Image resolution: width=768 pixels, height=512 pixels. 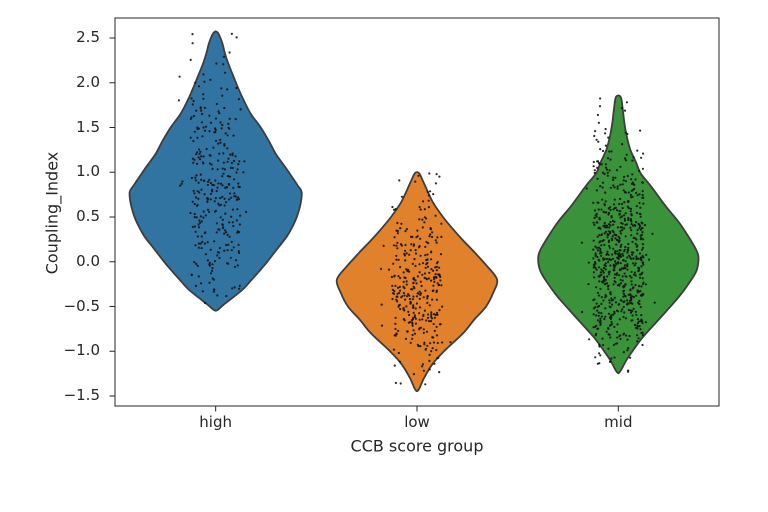 I want to click on y-tick-label: 1.5, so click(x=88, y=126).